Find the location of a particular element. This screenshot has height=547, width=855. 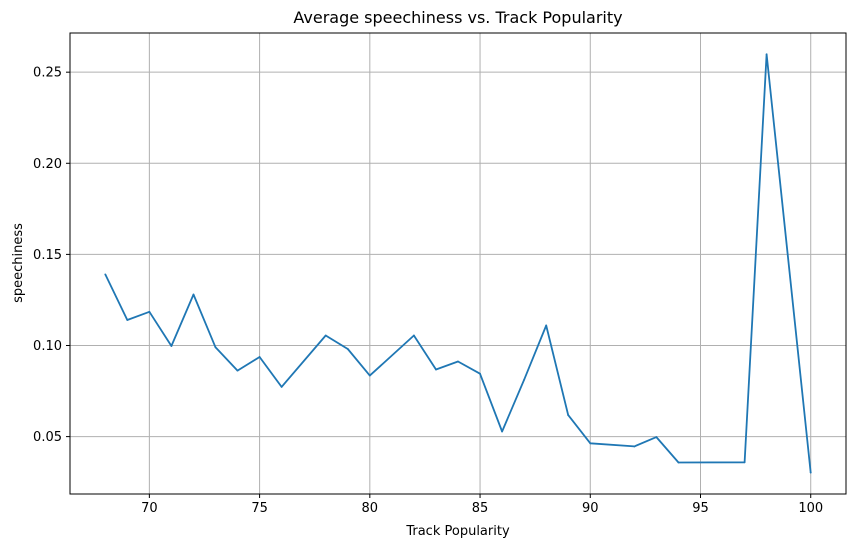

y-axis: 0.05 0.10 0.15 0.20 0.25 is located at coordinates (51, 255).